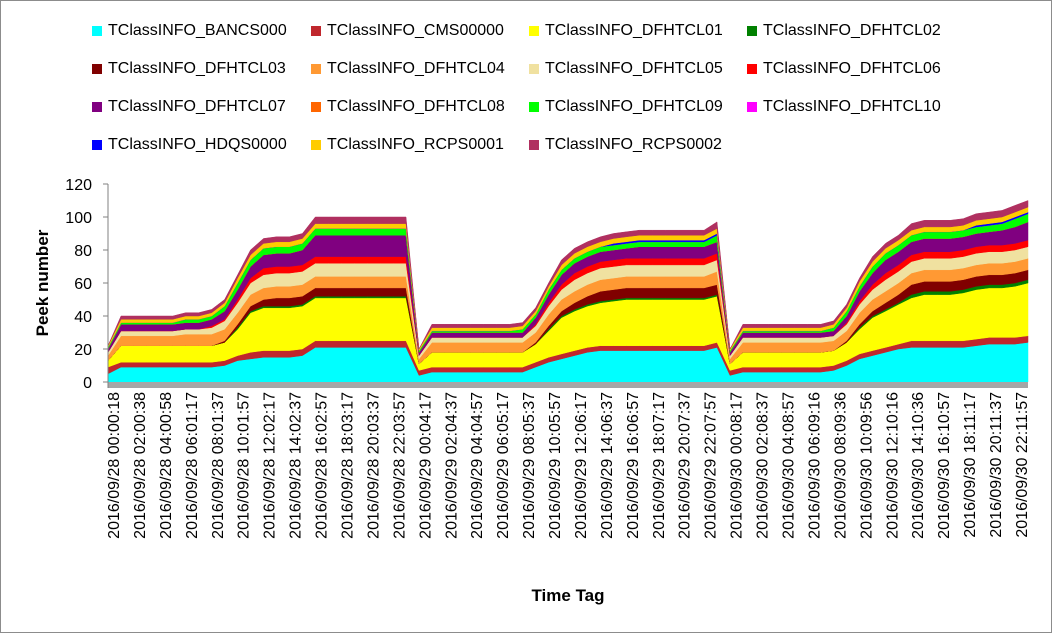  I want to click on x-tick-label: 2016/09/29 10:05:57, so click(555, 465).